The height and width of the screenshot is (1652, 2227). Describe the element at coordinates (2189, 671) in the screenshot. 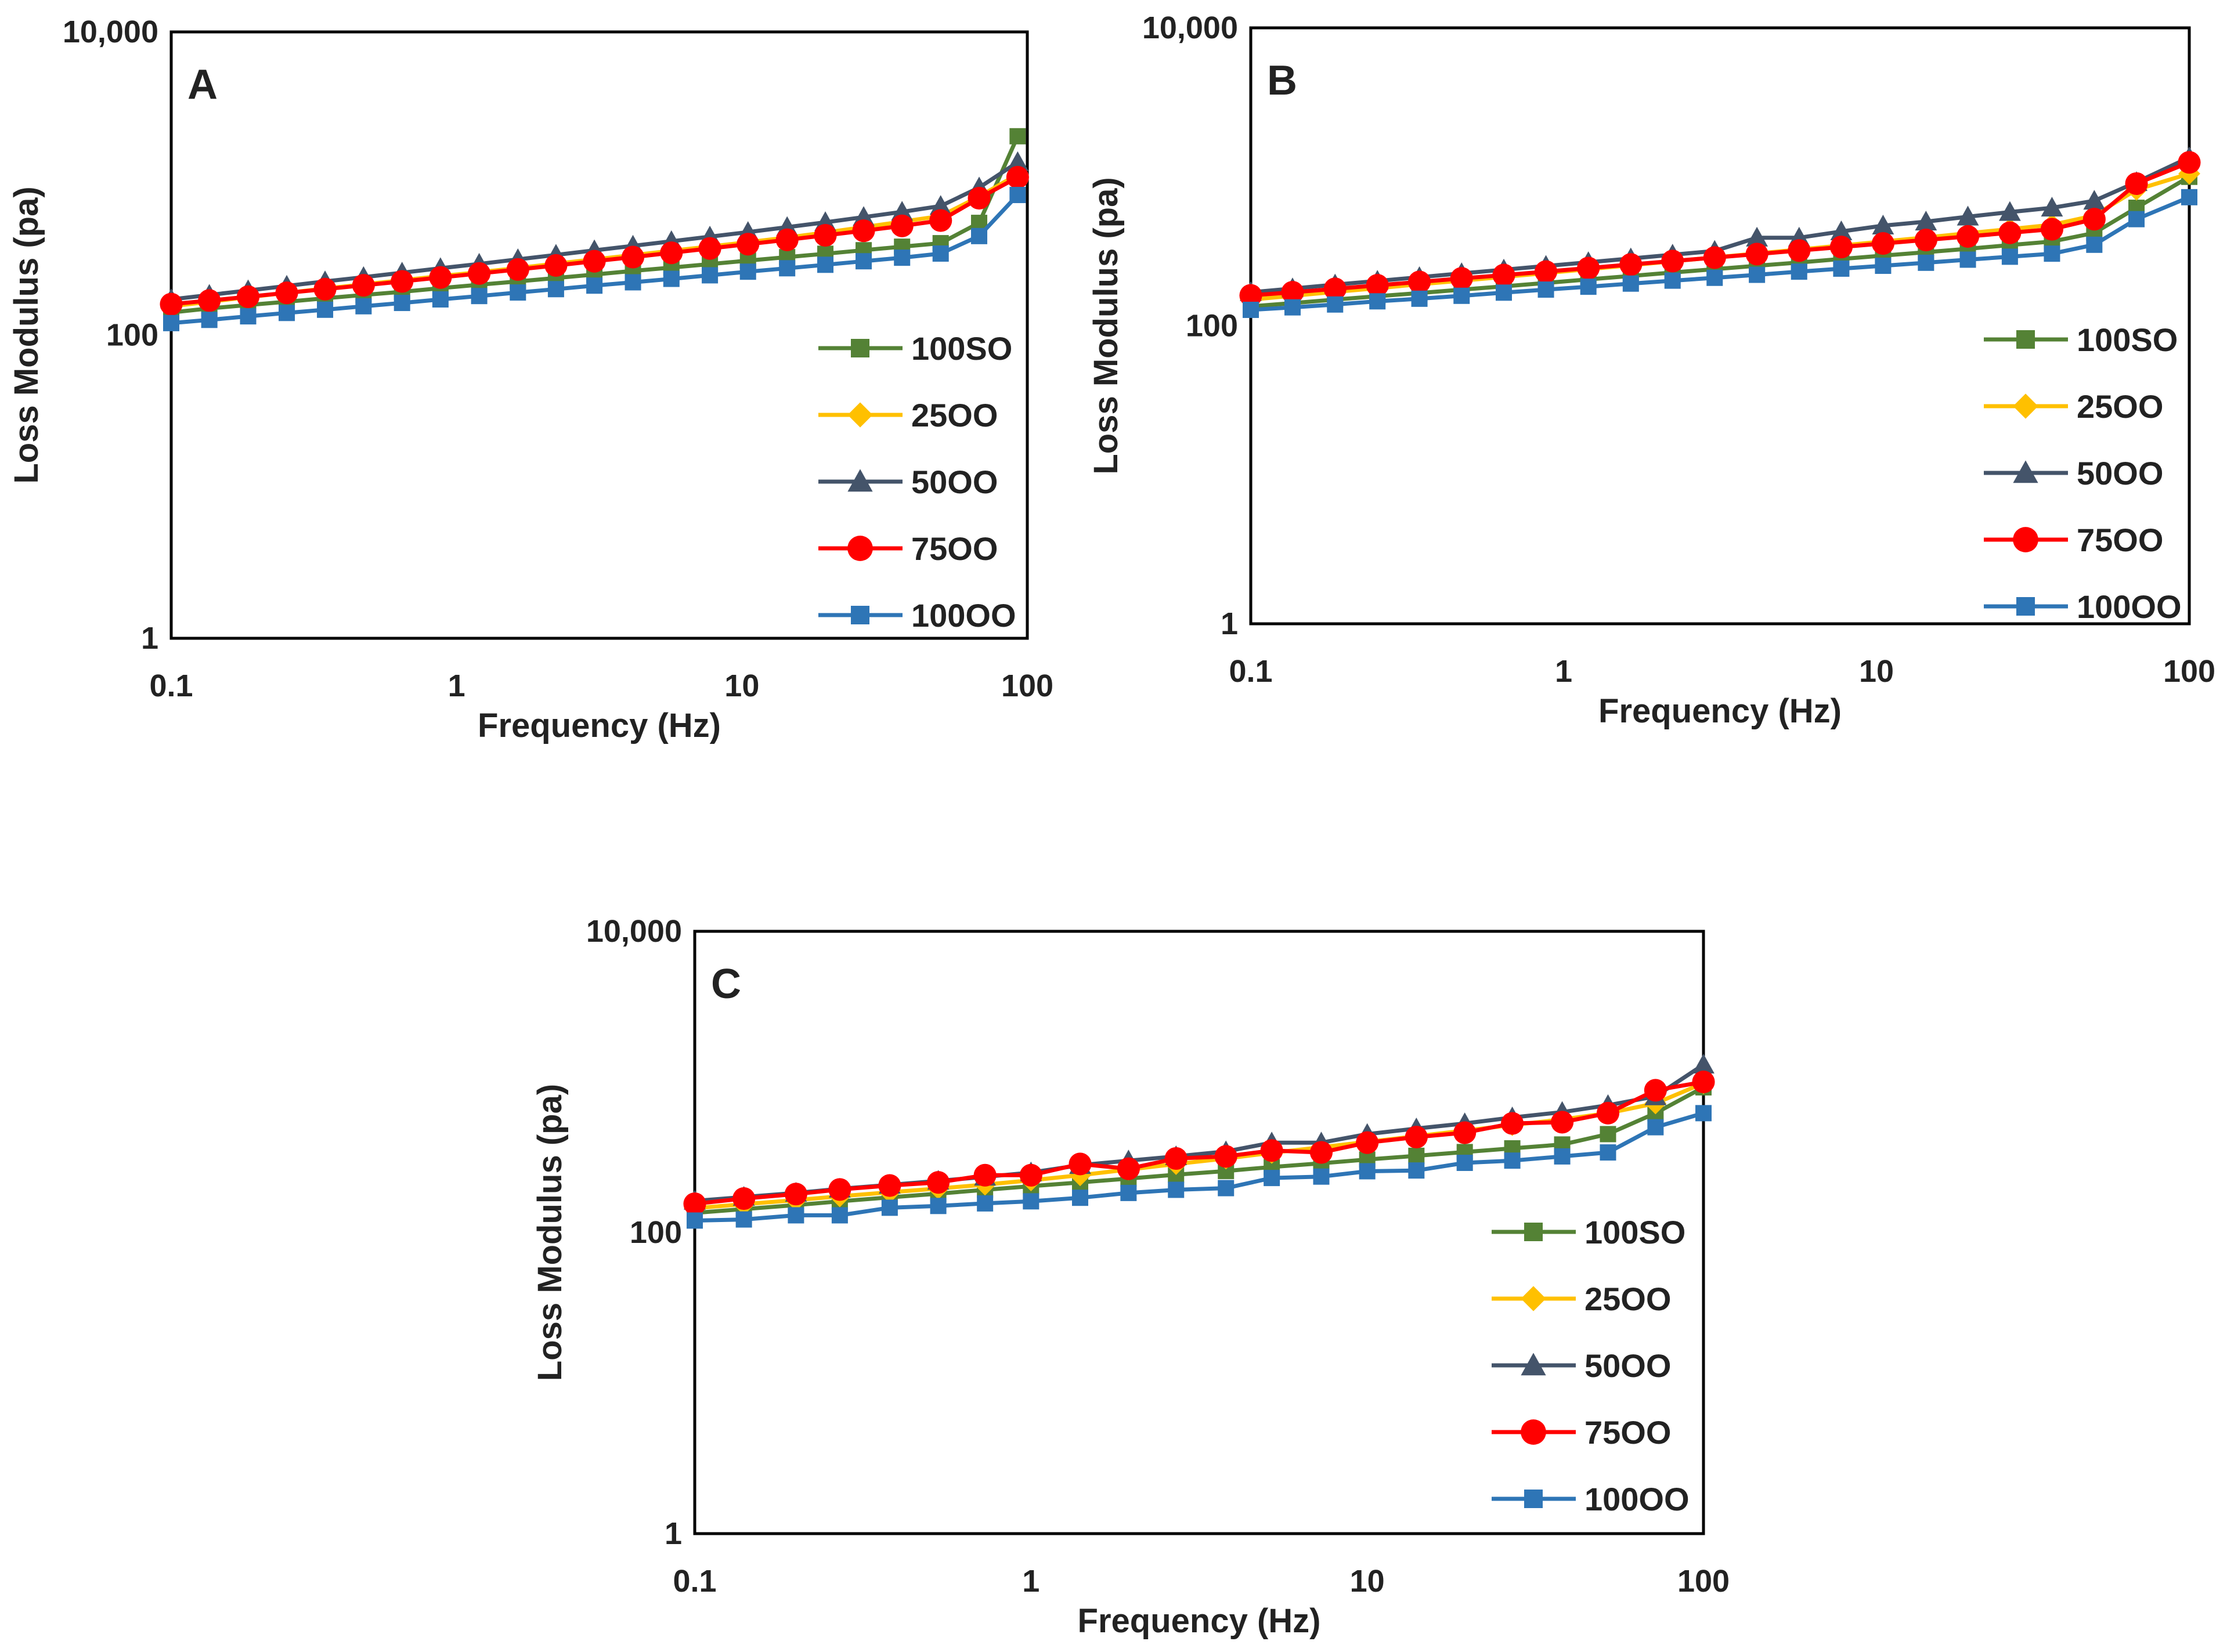

I see `x-tick-label: 100` at that location.